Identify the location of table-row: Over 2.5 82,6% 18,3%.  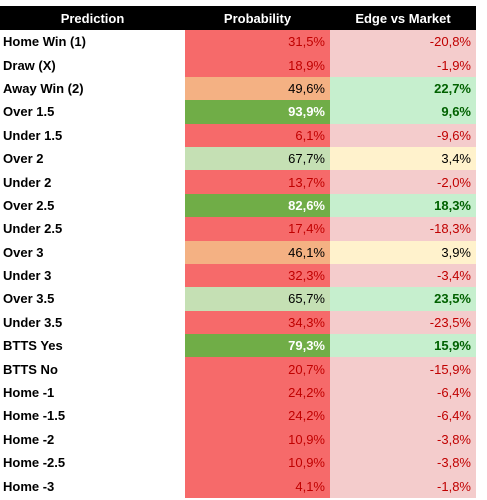
(238, 205).